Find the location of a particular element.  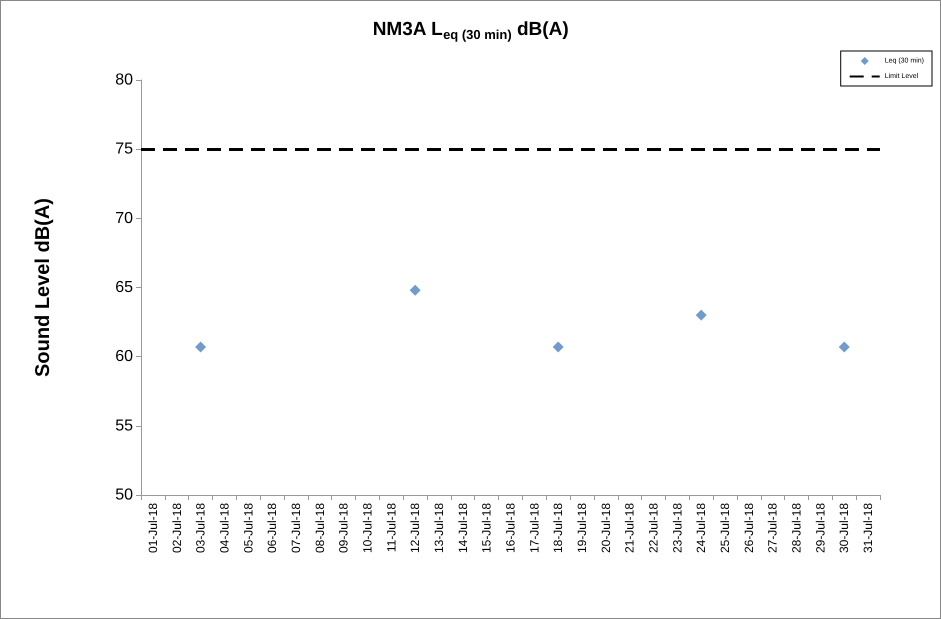

x-tick-label: 11-Jul-18 is located at coordinates (391, 527).